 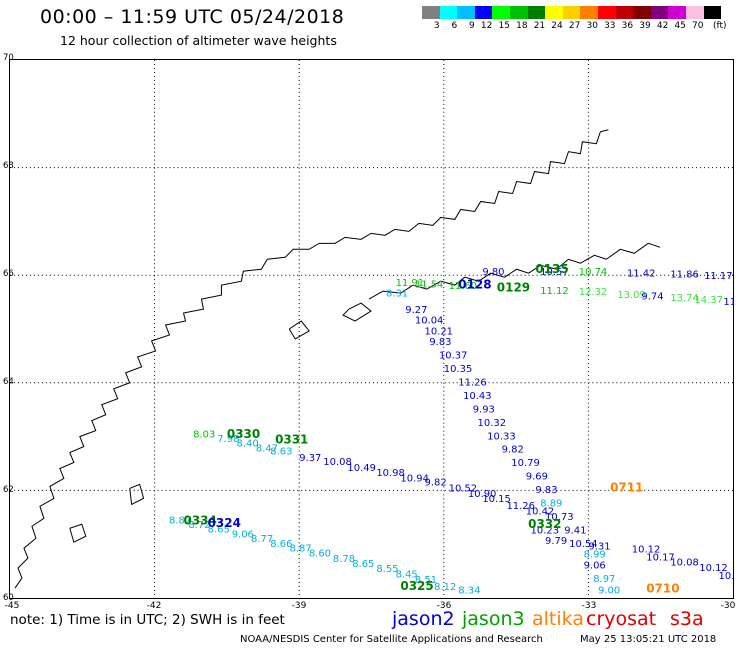 I want to click on colorbar-tick-label: 9, so click(x=472, y=26).